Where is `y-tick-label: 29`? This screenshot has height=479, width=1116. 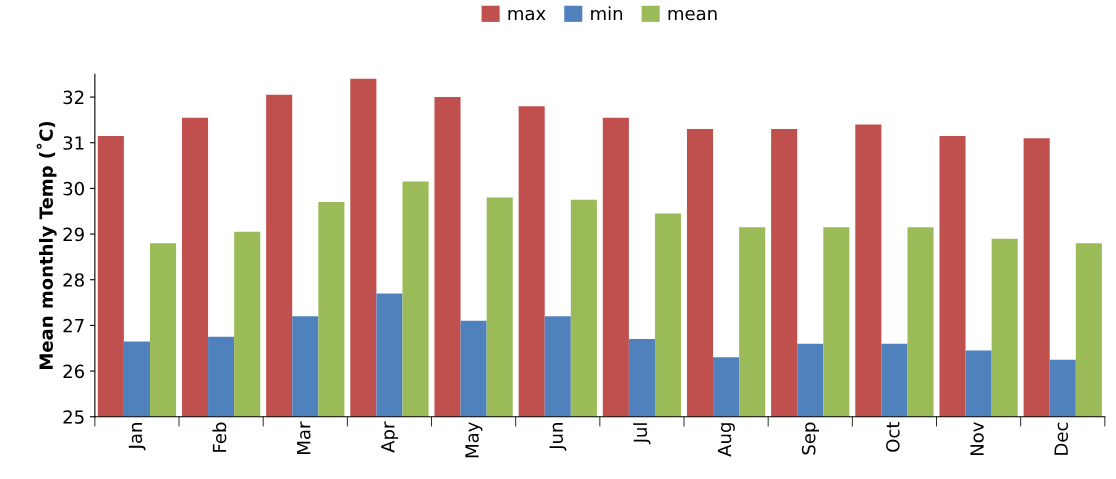 y-tick-label: 29 is located at coordinates (73, 234).